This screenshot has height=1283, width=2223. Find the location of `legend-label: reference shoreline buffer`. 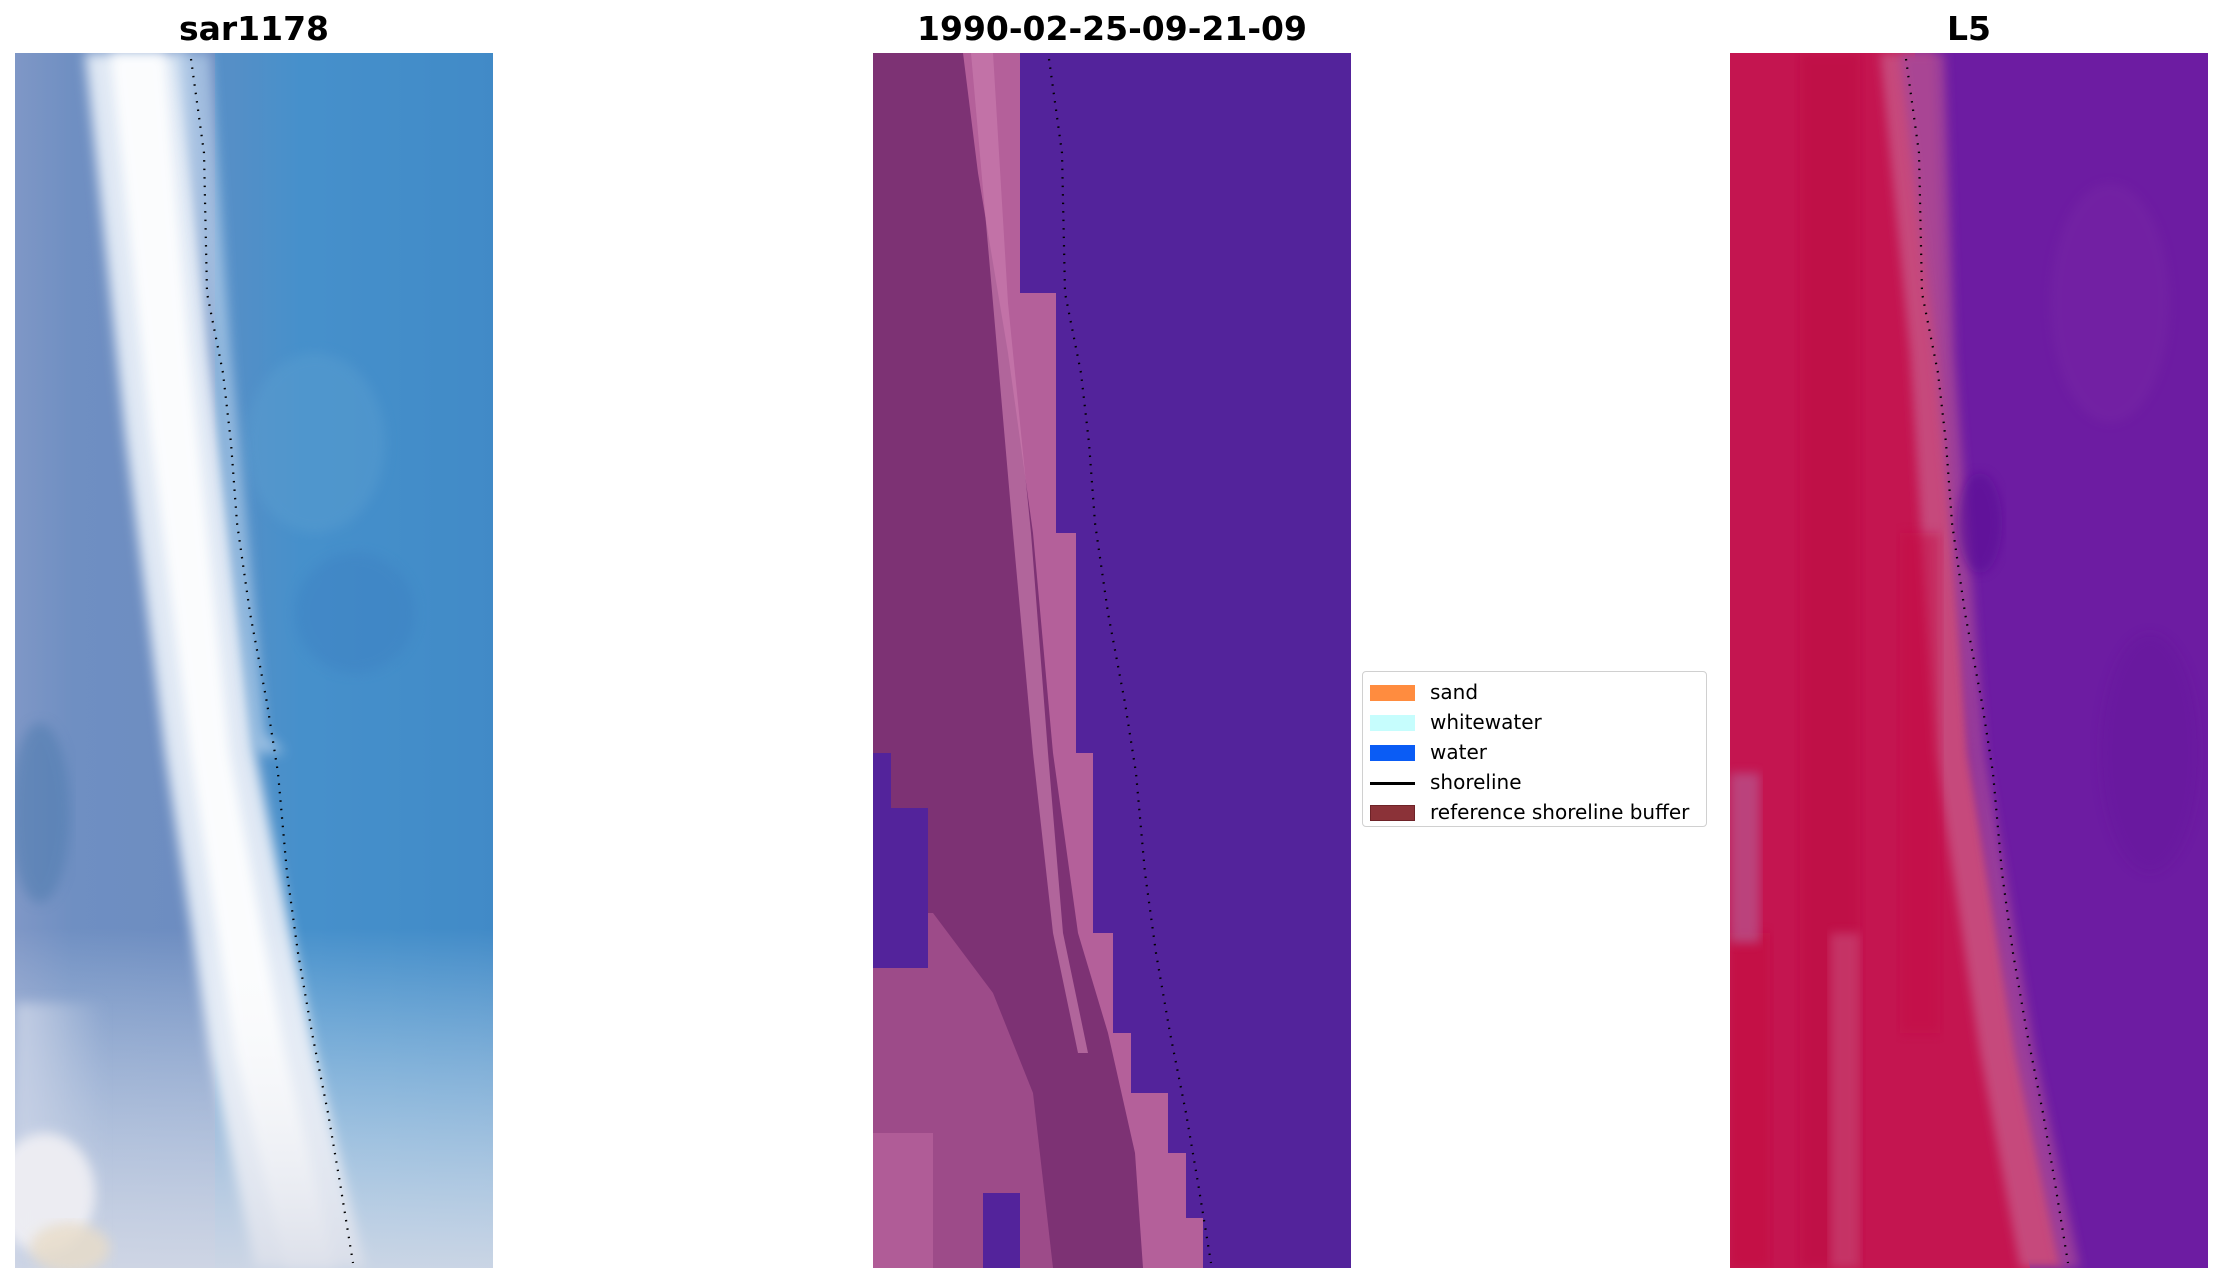

legend-label: reference shoreline buffer is located at coordinates (1560, 812).